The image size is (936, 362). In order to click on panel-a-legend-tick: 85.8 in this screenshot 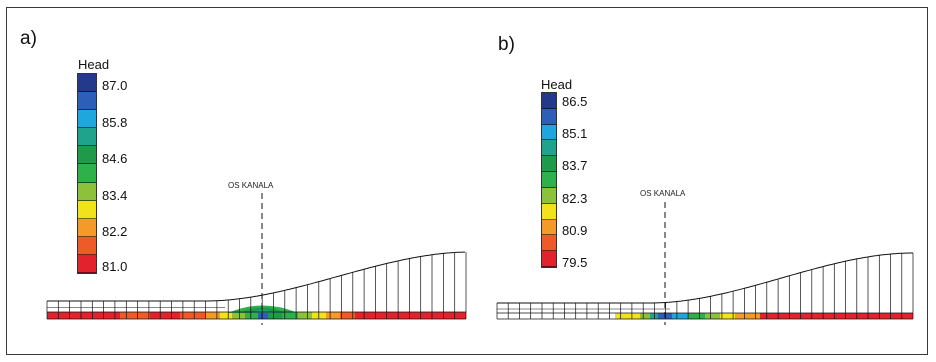, I will do `click(115, 122)`.